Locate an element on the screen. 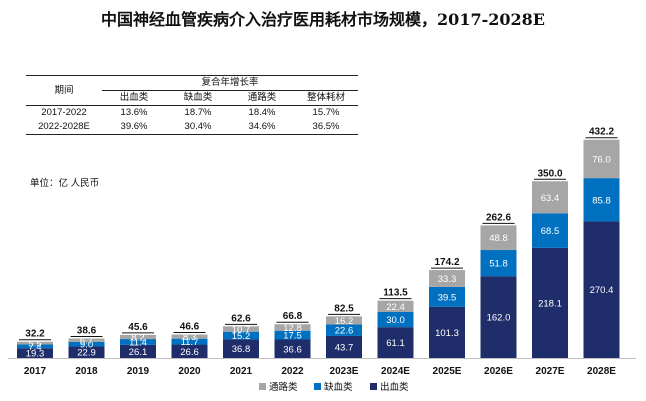  data-label-缺血类-2019: 11.4 is located at coordinates (138, 342).